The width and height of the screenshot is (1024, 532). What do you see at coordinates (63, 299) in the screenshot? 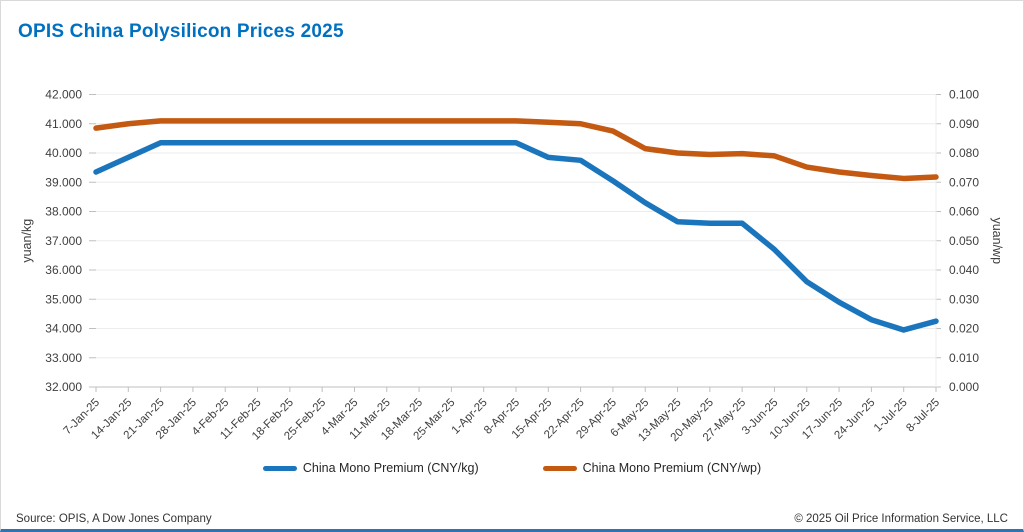
I see `left-axis-tick-label: 35.000` at bounding box center [63, 299].